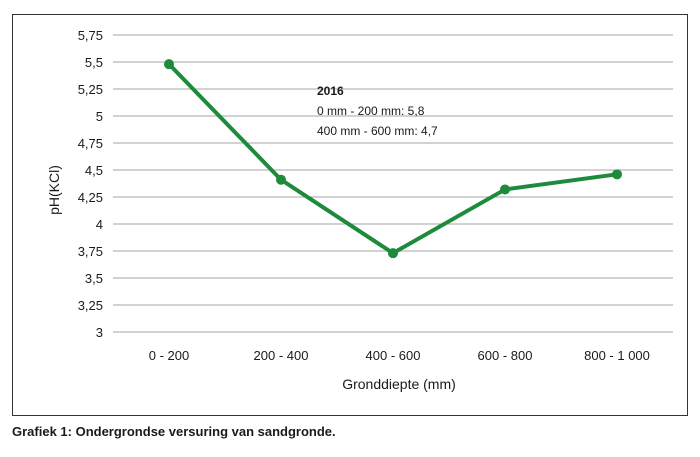 The height and width of the screenshot is (457, 700). What do you see at coordinates (90, 143) in the screenshot?
I see `y-tick-label: 4,75` at bounding box center [90, 143].